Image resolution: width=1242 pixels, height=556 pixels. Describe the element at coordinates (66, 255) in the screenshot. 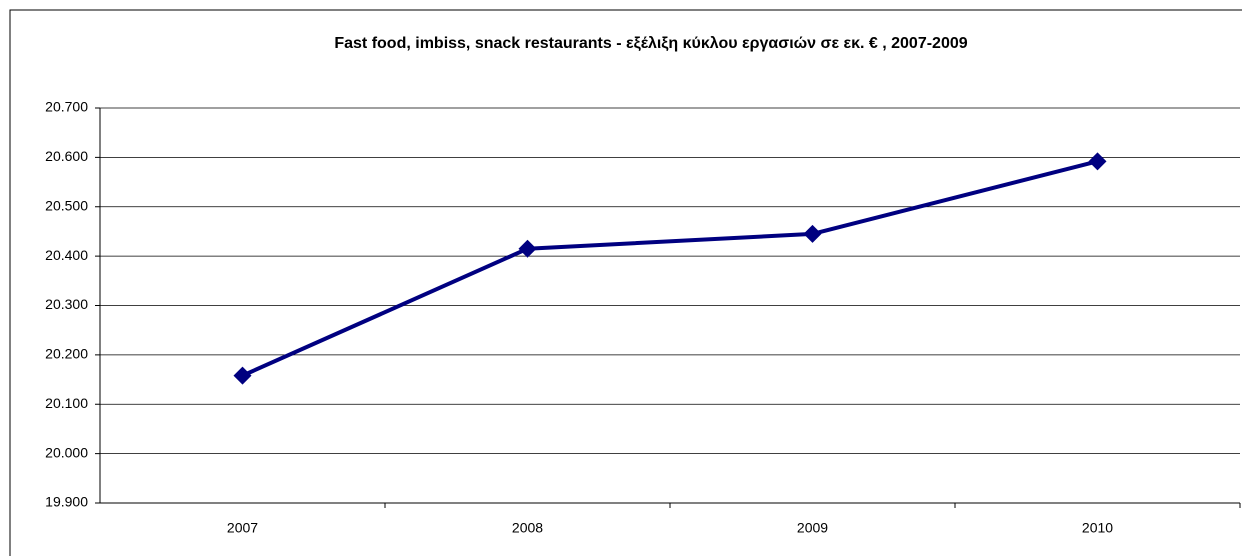

I see `y-tick-label: 20.400` at that location.